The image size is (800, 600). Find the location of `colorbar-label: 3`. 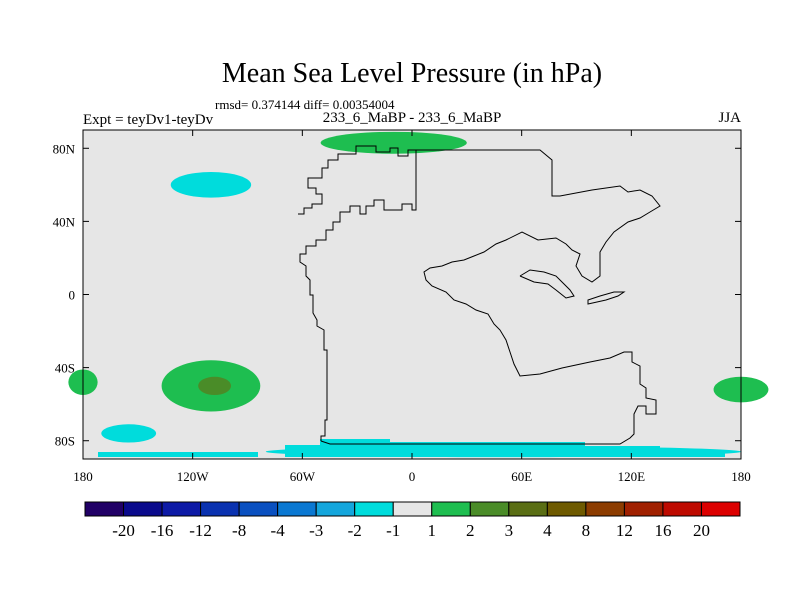

colorbar-label: 3 is located at coordinates (509, 530).